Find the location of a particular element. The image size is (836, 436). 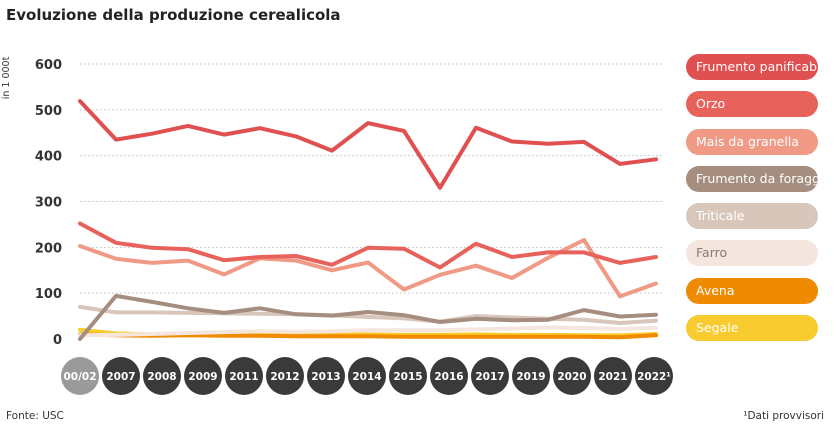

y-tick-label: 300 is located at coordinates (48, 203).